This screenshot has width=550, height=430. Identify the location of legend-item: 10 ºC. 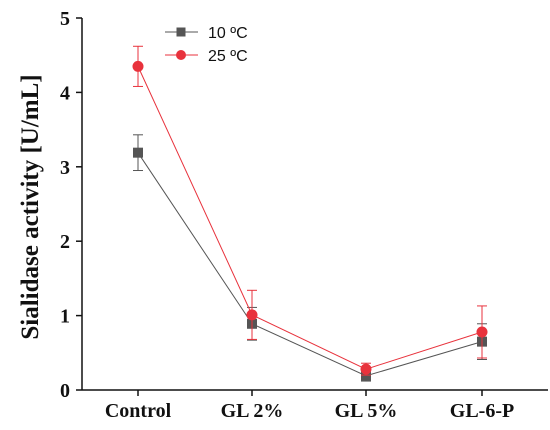
(206, 33).